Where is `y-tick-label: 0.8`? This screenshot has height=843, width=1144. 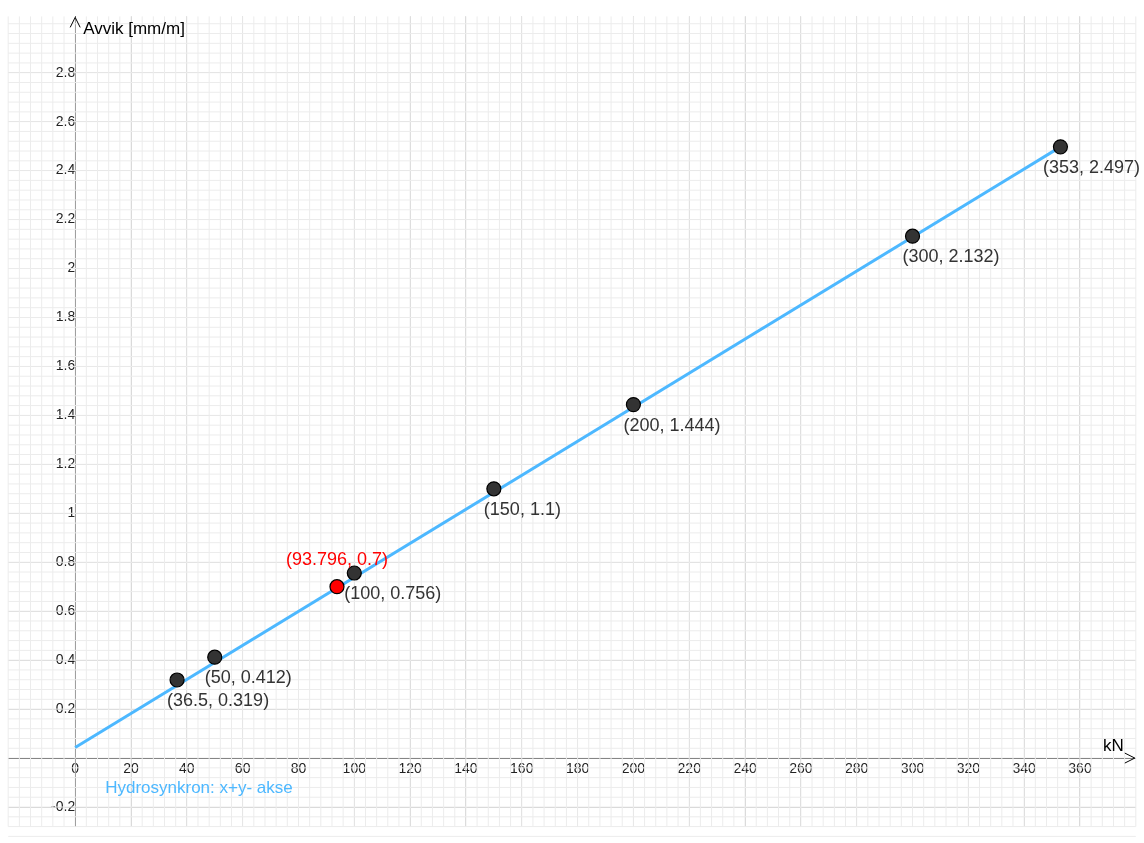 y-tick-label: 0.8 is located at coordinates (65, 561).